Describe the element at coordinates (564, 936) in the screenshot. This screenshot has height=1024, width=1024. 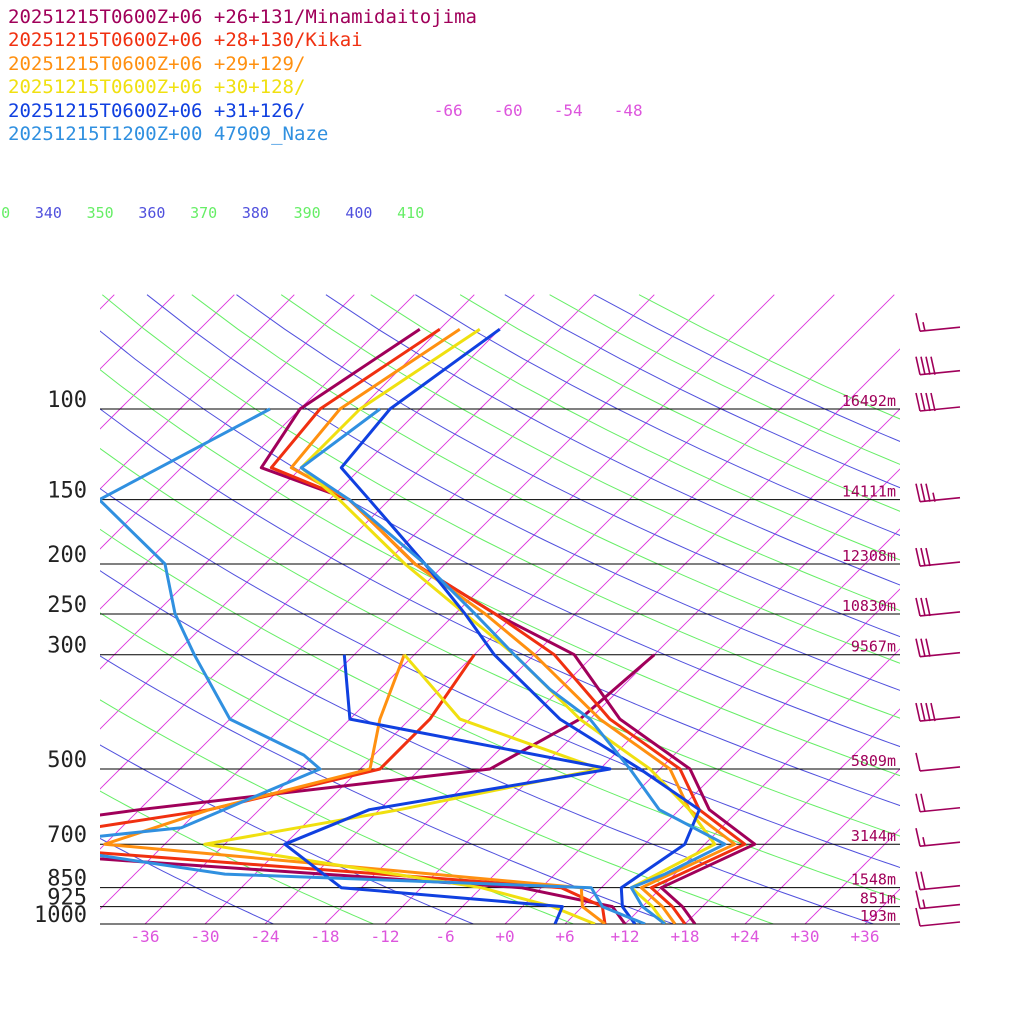
I see `temperature-tick-label: +6` at that location.